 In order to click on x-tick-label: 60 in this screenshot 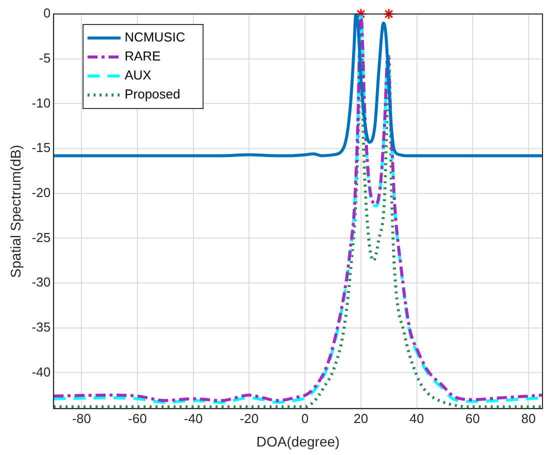, I will do `click(472, 418)`.